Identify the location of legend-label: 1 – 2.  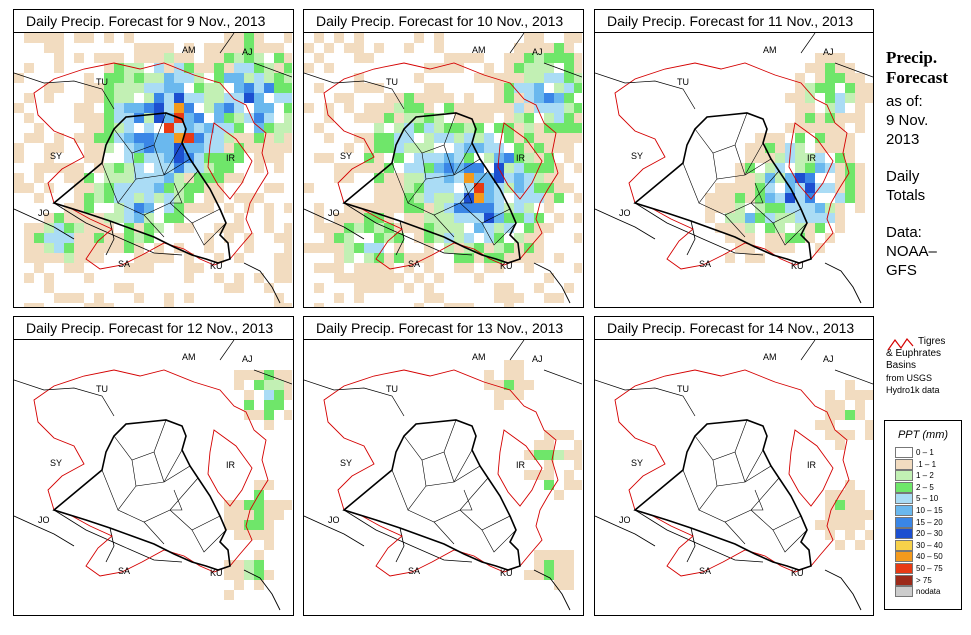
(925, 476).